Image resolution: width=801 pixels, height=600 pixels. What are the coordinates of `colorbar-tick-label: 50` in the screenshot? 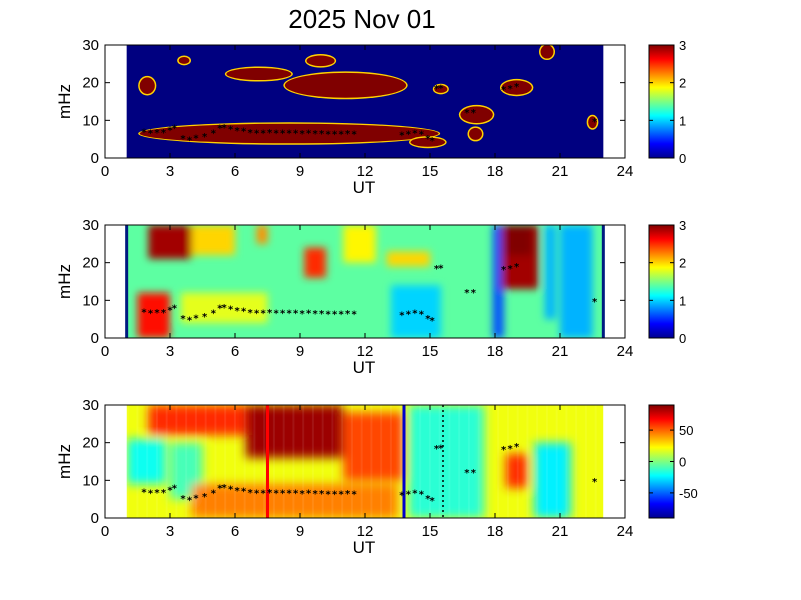 It's located at (686, 430).